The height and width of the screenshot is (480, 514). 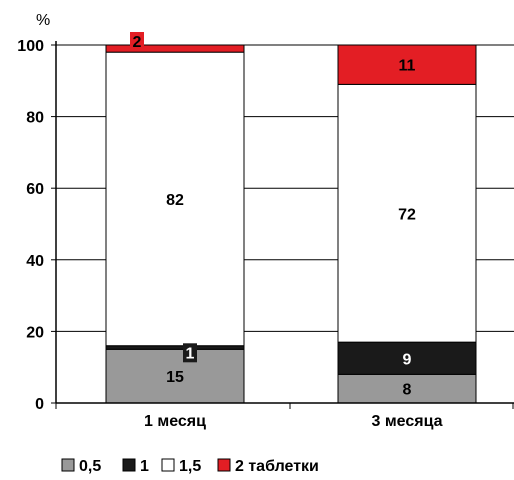 I want to click on y-axis-ticks: 0 20 40 60 80 100, so click(x=36, y=225).